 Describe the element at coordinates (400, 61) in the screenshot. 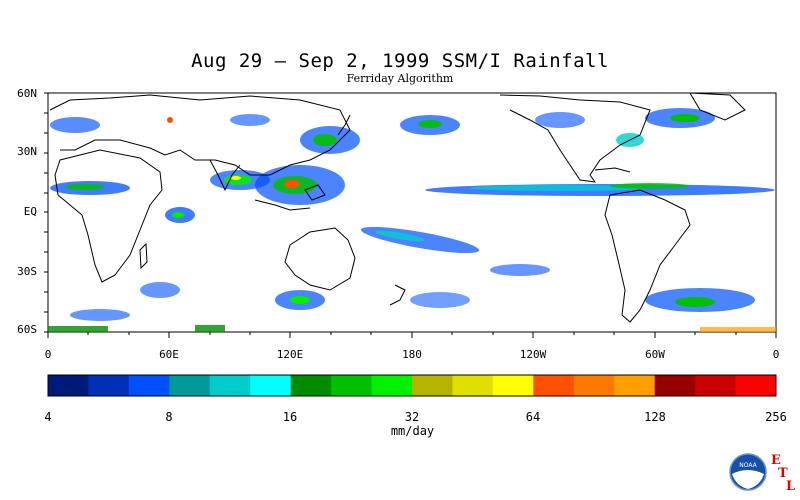

I see `map-title: Aug 29 – Sep 2, 1999 SSM/I Rainfall` at that location.